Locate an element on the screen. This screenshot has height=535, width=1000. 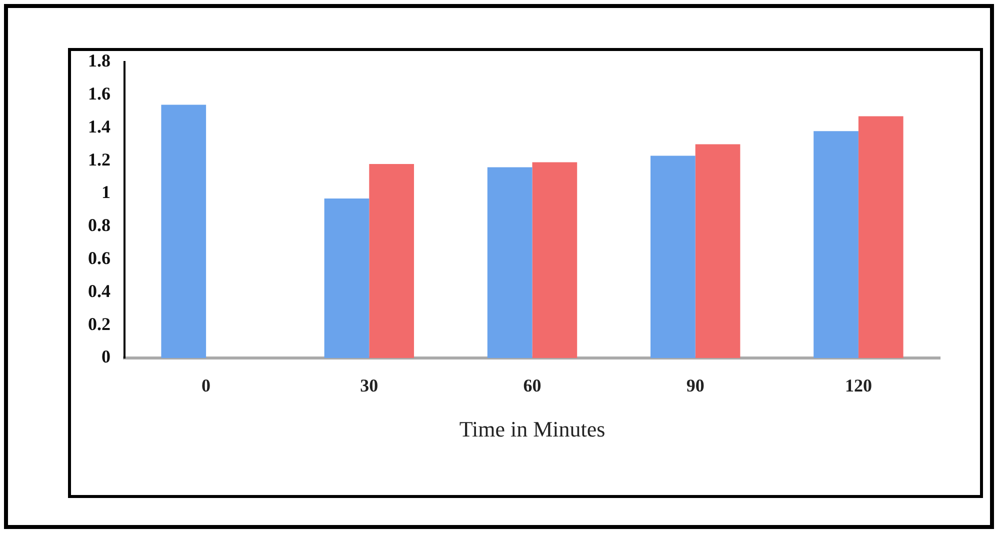
y-tick-label: 1.8 is located at coordinates (99, 60).